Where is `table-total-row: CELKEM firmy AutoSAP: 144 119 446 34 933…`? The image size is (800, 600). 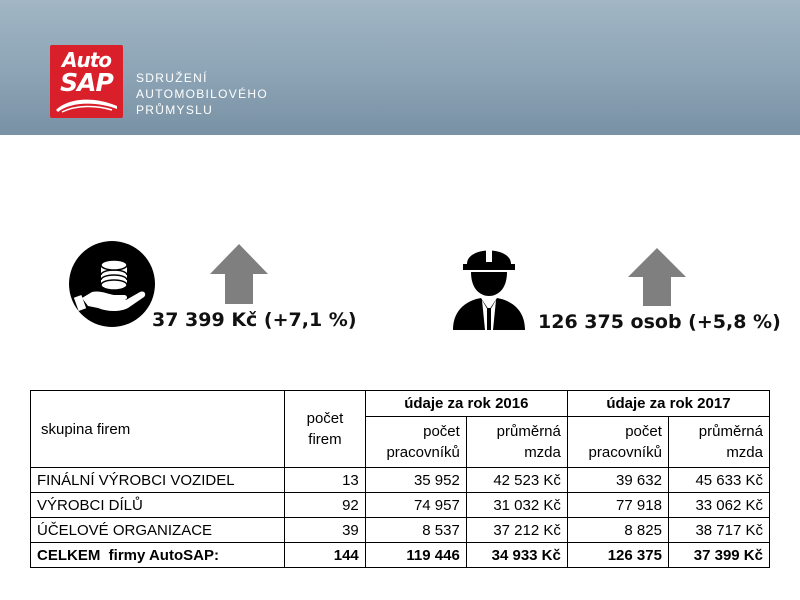 table-total-row: CELKEM firmy AutoSAP: 144 119 446 34 933… is located at coordinates (400, 555).